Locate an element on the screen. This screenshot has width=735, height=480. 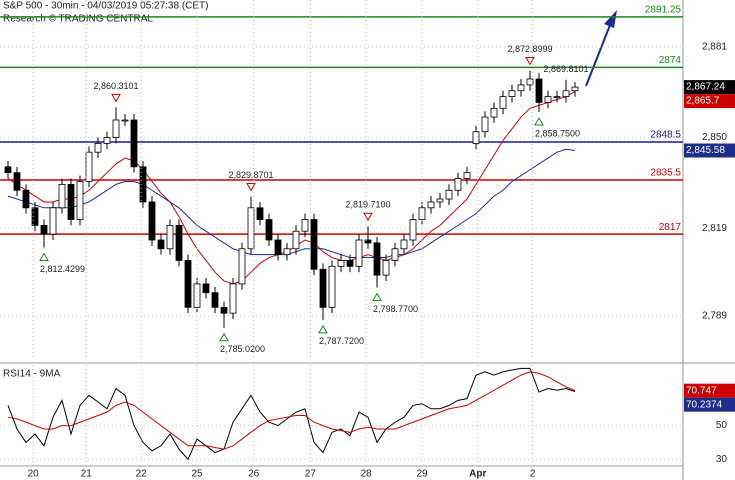
annotation-label: 2,869.8101 is located at coordinates (565, 69).